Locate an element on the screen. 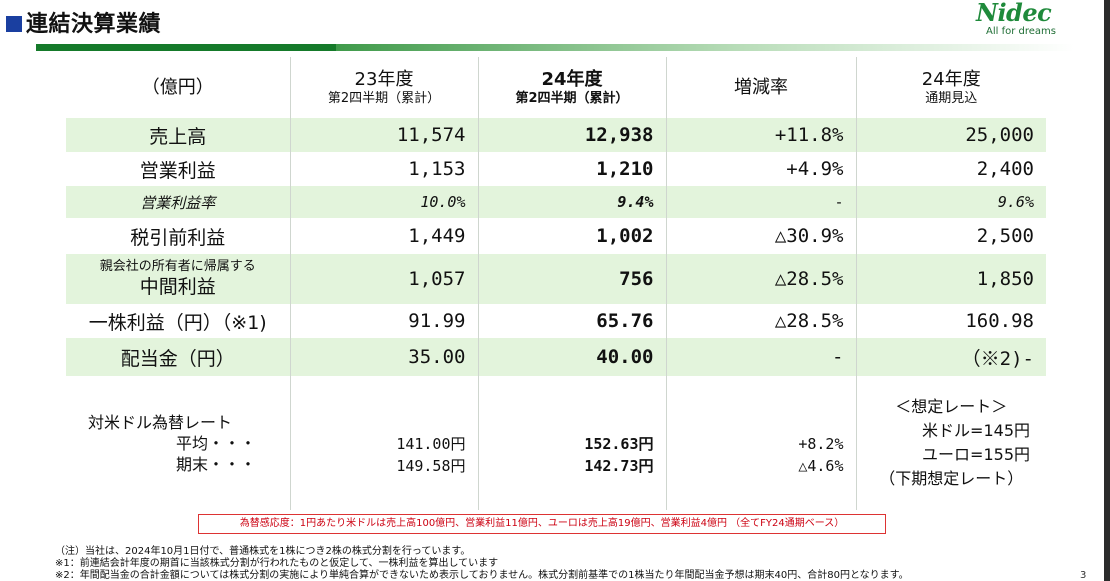 Image resolution: width=1110 pixels, height=581 pixels. nidec-logo: Nidec All for dreams is located at coordinates (1031, 20).